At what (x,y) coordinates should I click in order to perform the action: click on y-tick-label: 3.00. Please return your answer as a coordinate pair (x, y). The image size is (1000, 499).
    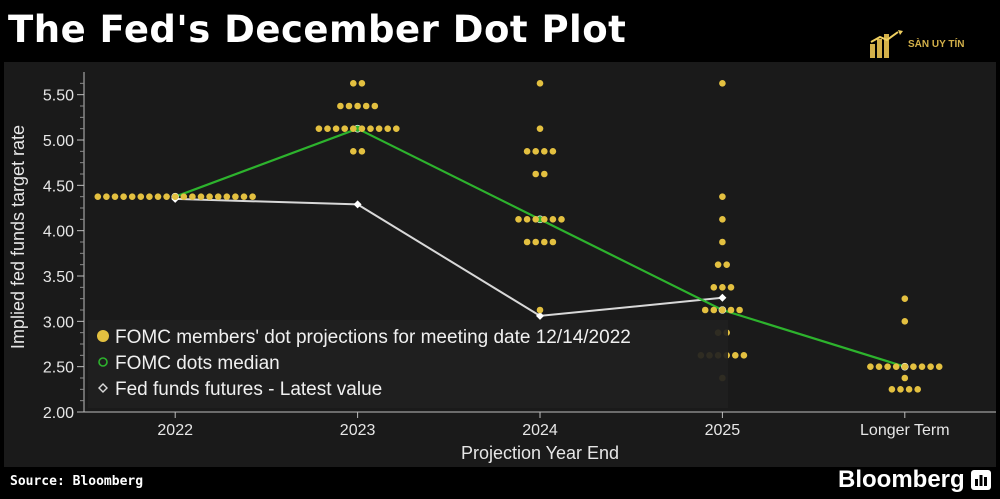
    Looking at the image, I should click on (58, 322).